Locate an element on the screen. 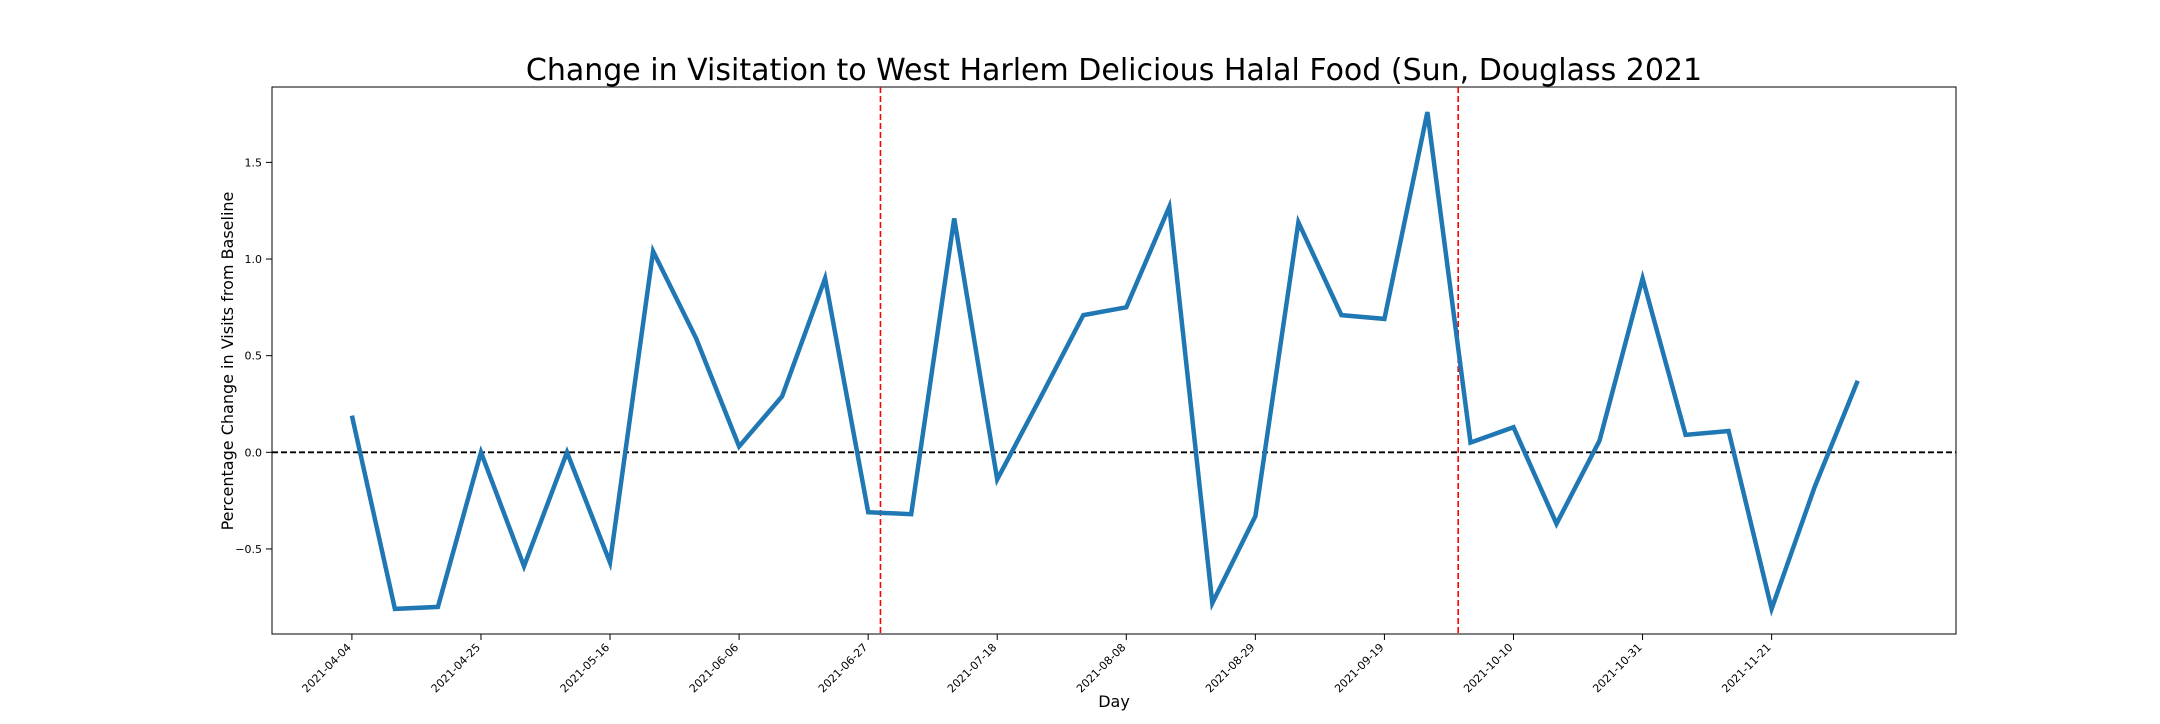  y-tick-label: 0.0 is located at coordinates (254, 452).